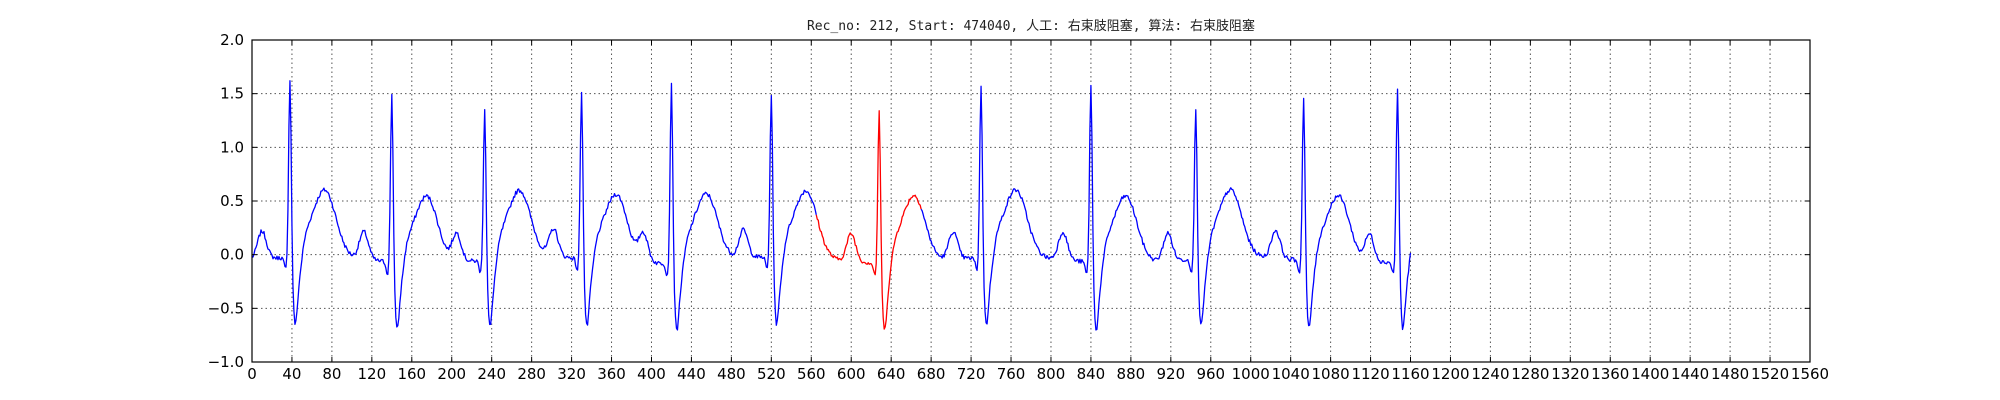 Image resolution: width=2000 pixels, height=400 pixels. I want to click on ecg-highlight-segment, so click(868, 220).